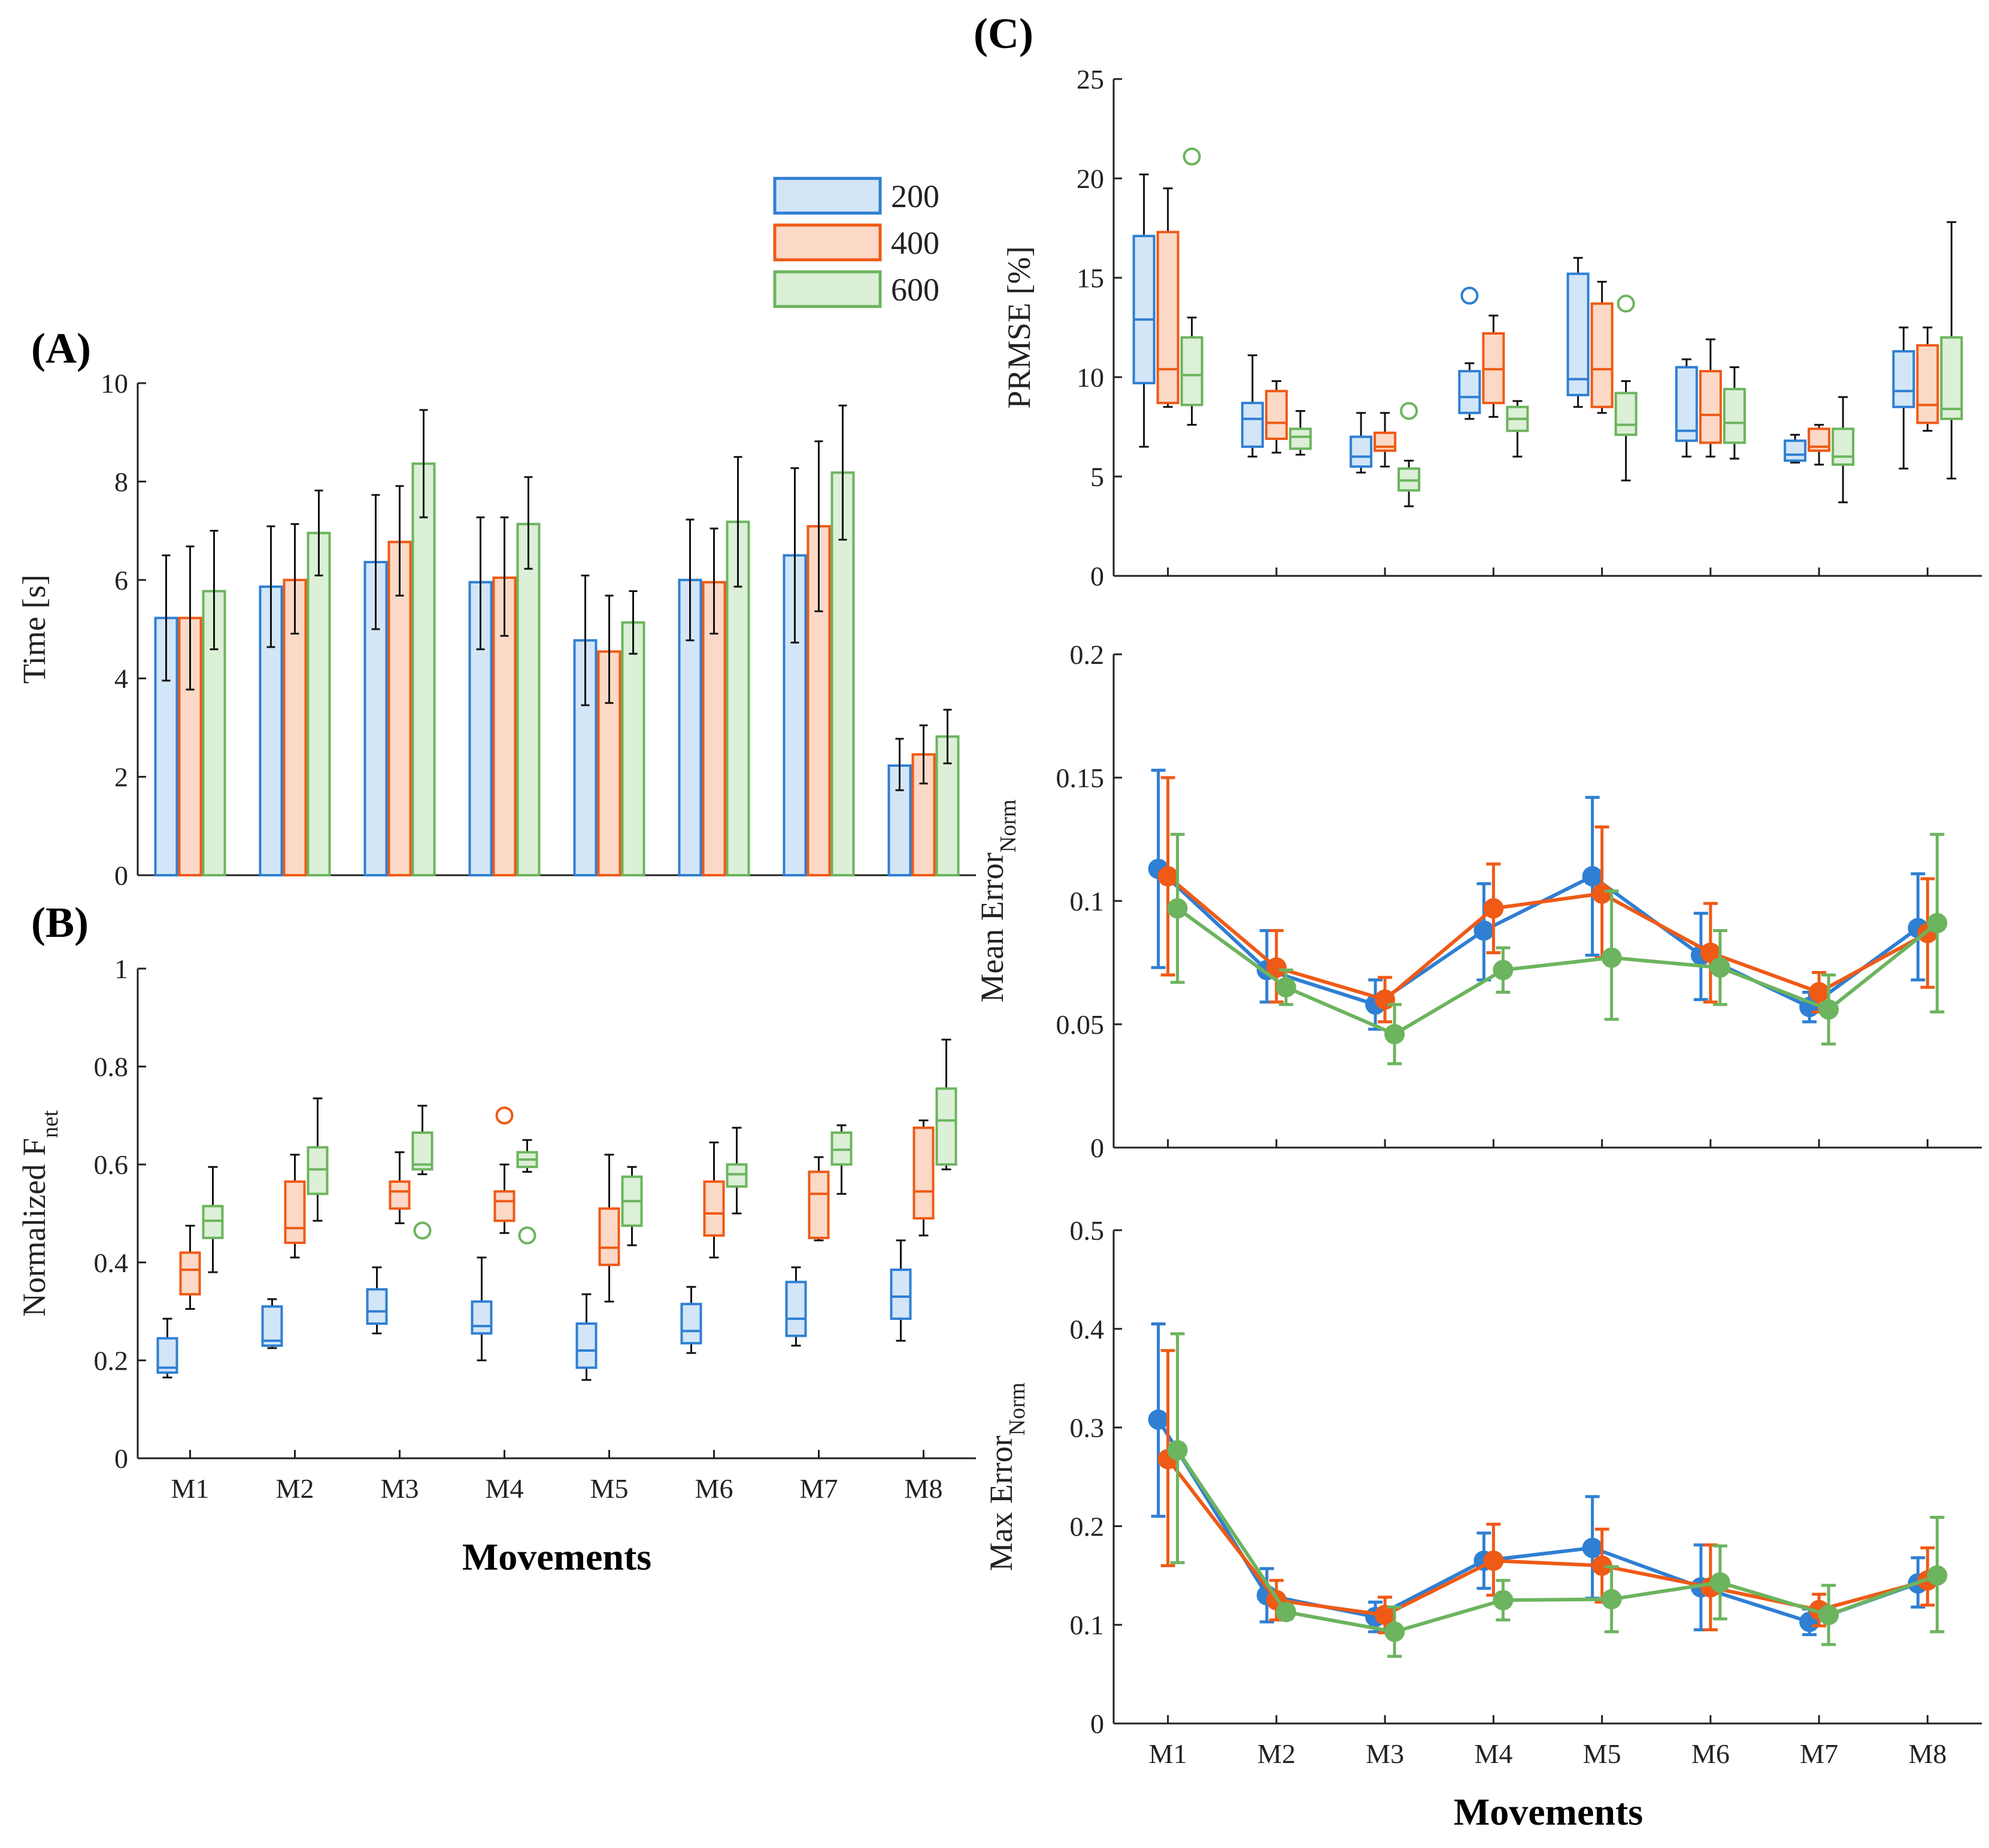 The image size is (1989, 1848). I want to click on point-400-M7, so click(1819, 992).